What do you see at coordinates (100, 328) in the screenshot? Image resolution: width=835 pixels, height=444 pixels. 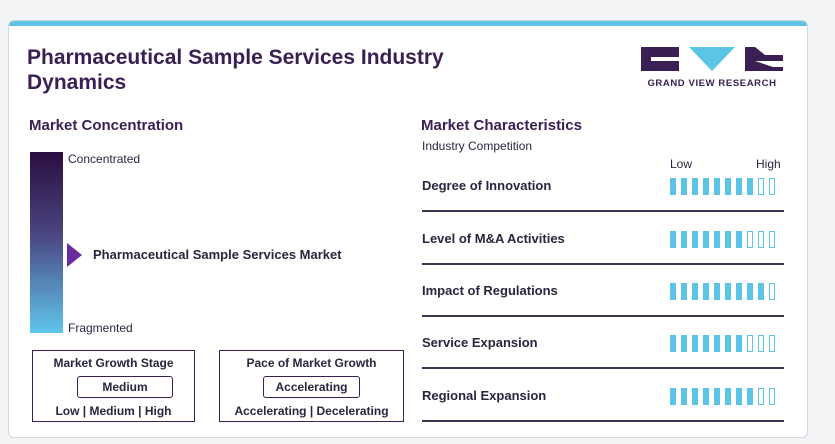 I see `fragmented-label: Fragmented` at bounding box center [100, 328].